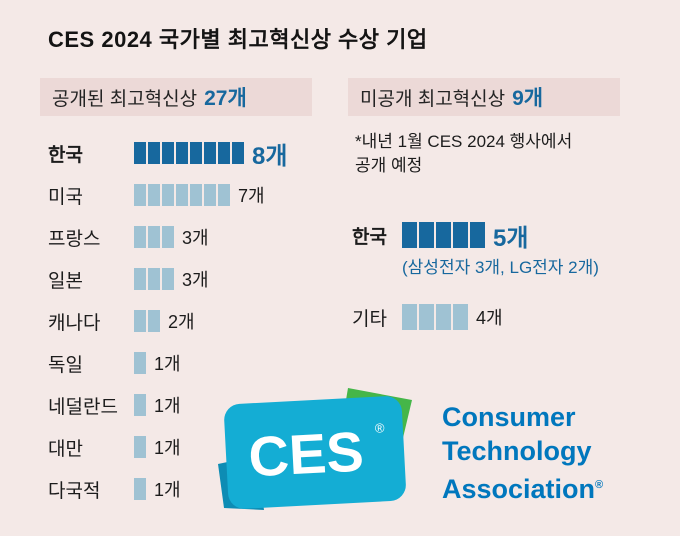 The image size is (680, 536). I want to click on row-wrap-others: 기타 4개, so click(475, 317).